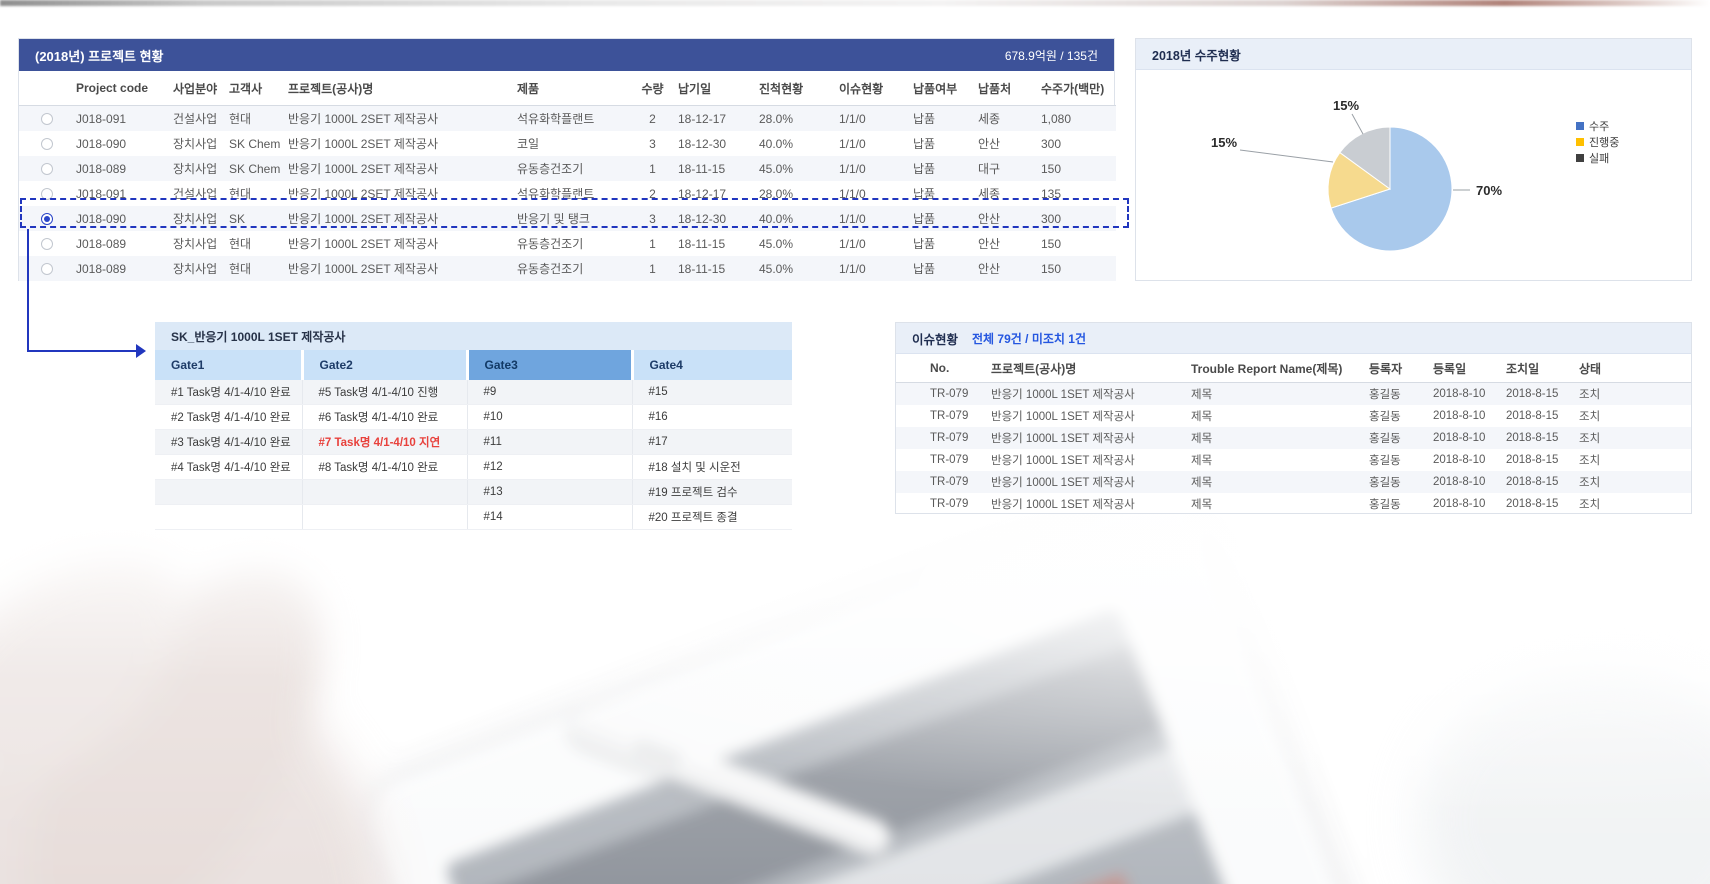 Image resolution: width=1710 pixels, height=884 pixels. I want to click on column-header: 수주가(백만), so click(1078, 88).